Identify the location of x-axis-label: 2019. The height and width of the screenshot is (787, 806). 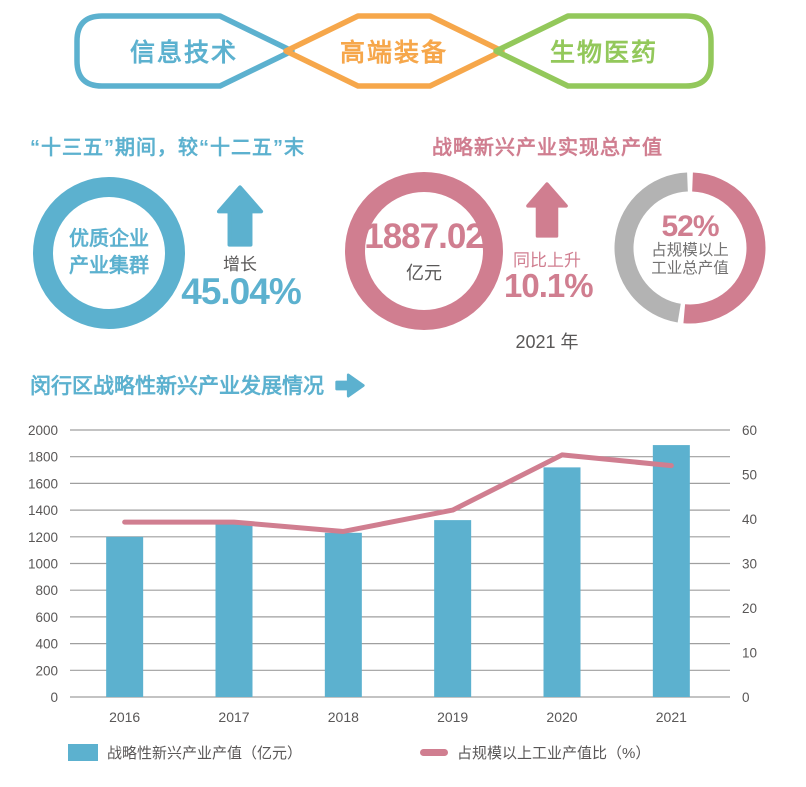
(452, 717).